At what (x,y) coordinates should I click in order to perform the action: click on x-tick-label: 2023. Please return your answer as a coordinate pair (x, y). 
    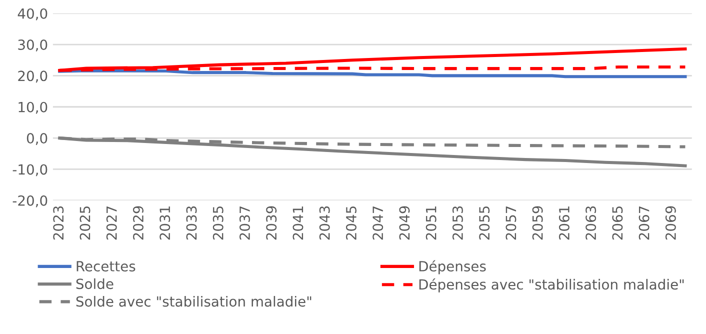
    Looking at the image, I should click on (58, 223).